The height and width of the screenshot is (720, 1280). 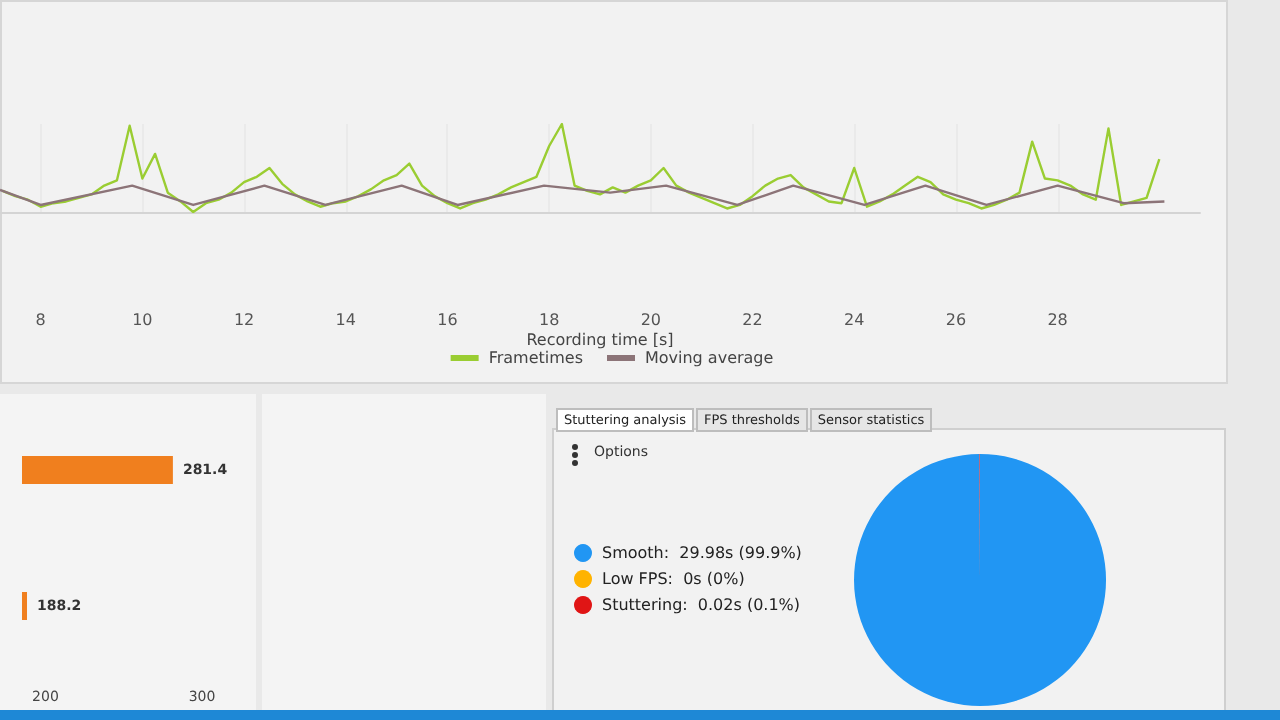 I want to click on x-axis-title: Recording time [s], so click(x=600, y=340).